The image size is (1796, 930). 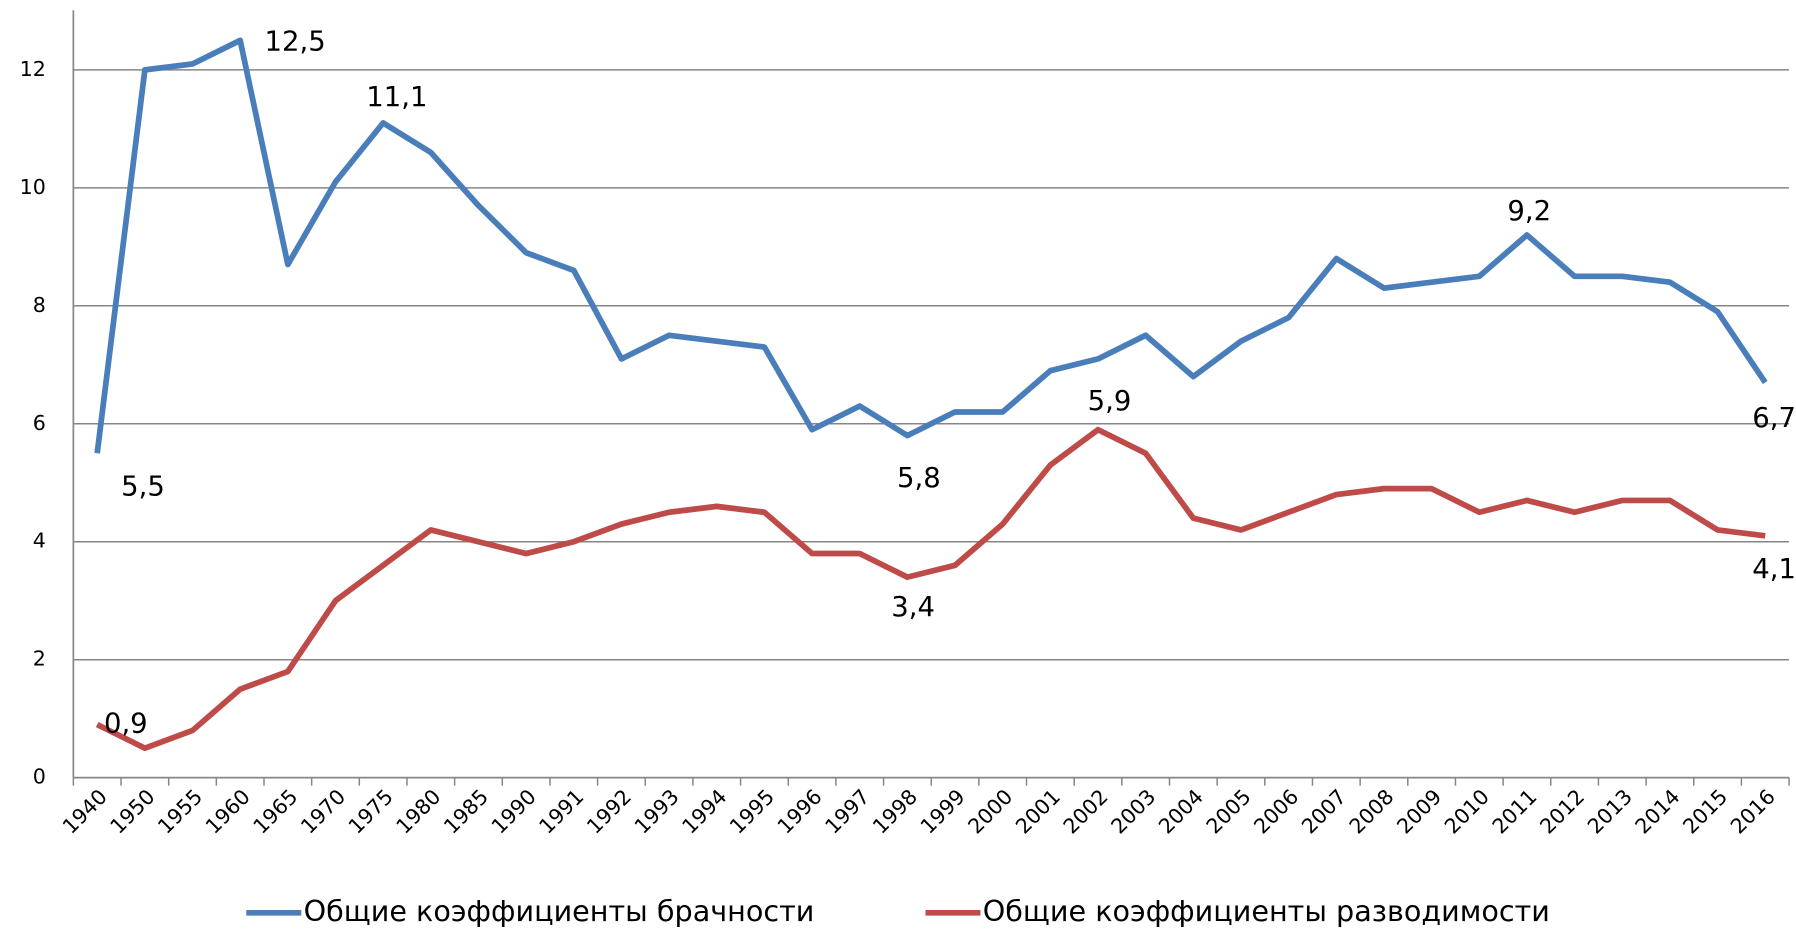 I want to click on x-tick-label: 1985, so click(x=466, y=812).